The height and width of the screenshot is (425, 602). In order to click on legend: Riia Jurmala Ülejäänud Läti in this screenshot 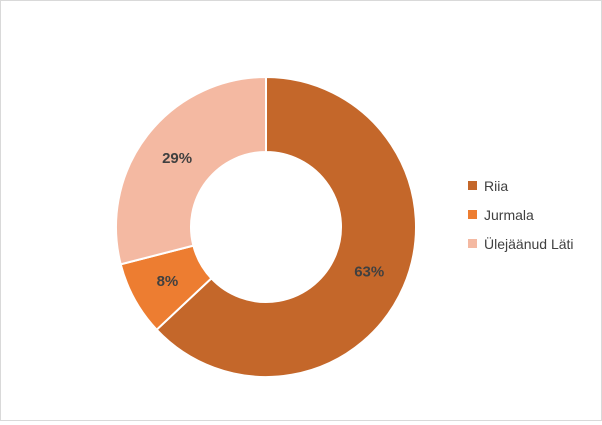, I will do `click(521, 214)`.